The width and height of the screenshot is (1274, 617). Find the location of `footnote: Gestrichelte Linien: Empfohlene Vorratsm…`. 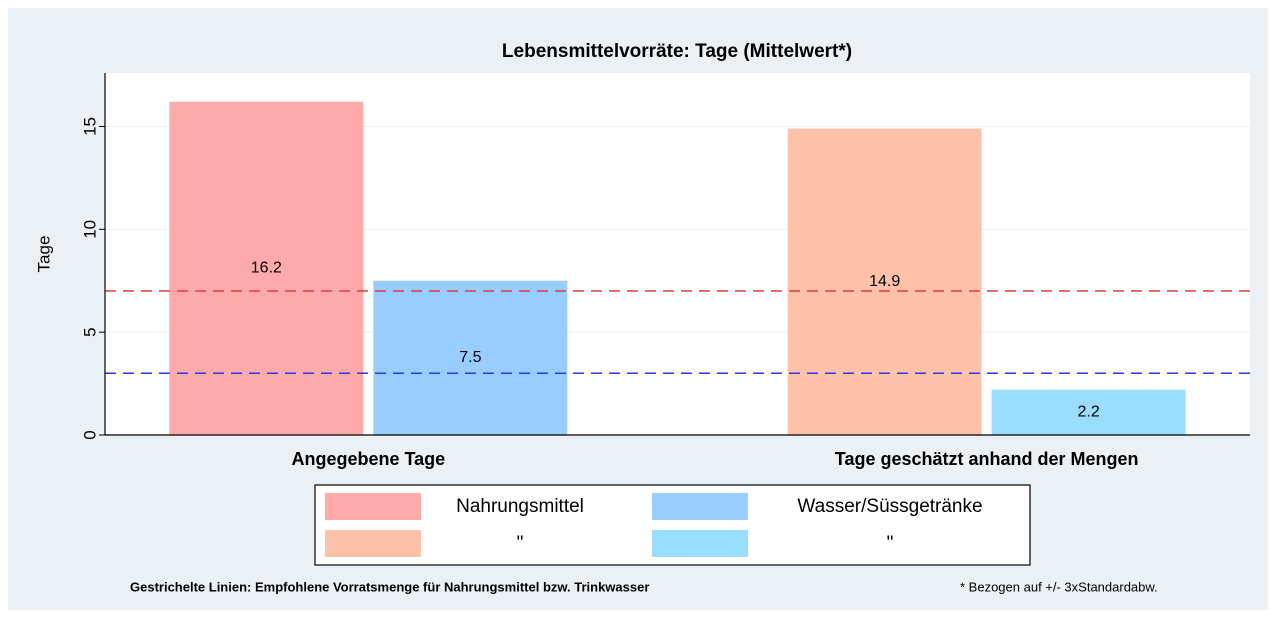

footnote: Gestrichelte Linien: Empfohlene Vorratsm… is located at coordinates (389, 586).